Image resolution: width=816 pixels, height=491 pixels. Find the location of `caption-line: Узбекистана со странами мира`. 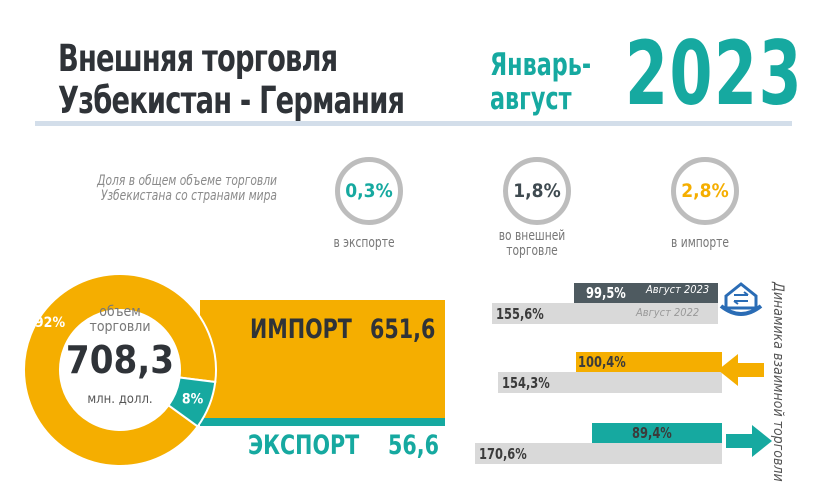

caption-line: Узбекистана со странами мира is located at coordinates (188, 196).